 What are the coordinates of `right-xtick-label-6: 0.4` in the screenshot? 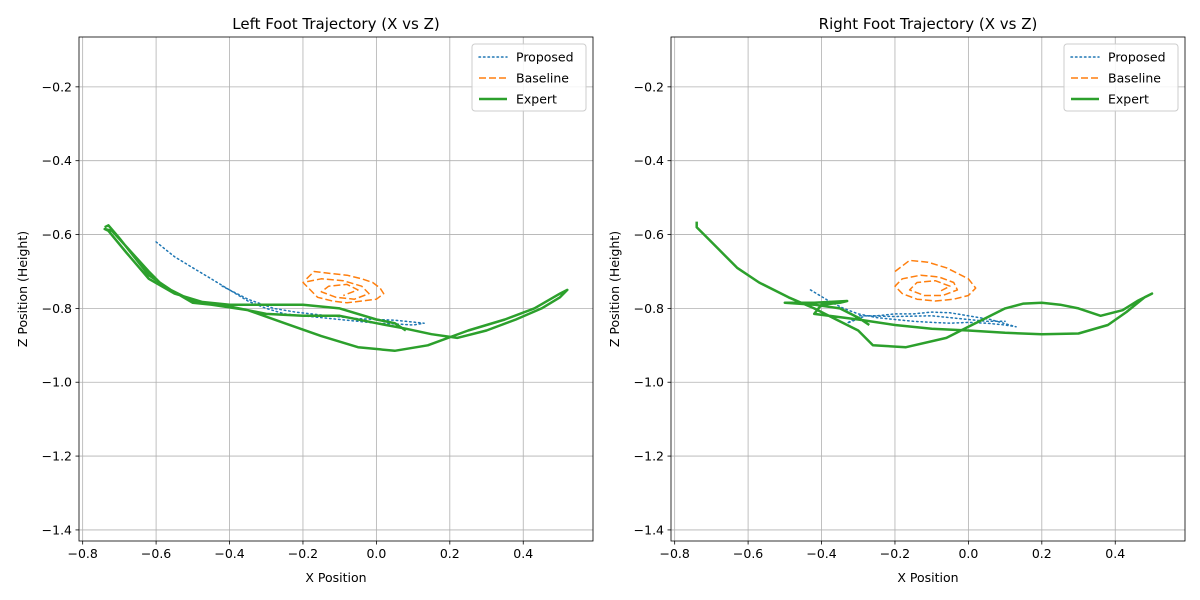 It's located at (1115, 553).